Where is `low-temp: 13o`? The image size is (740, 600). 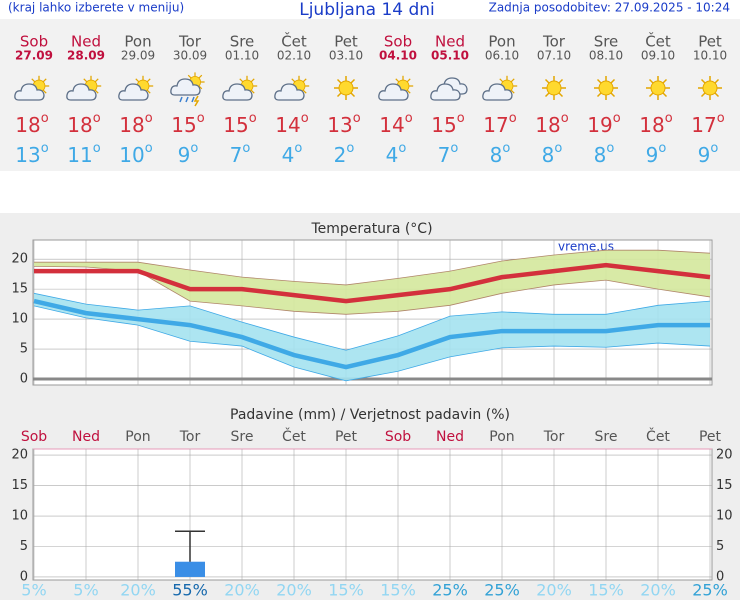 low-temp: 13o is located at coordinates (31, 154).